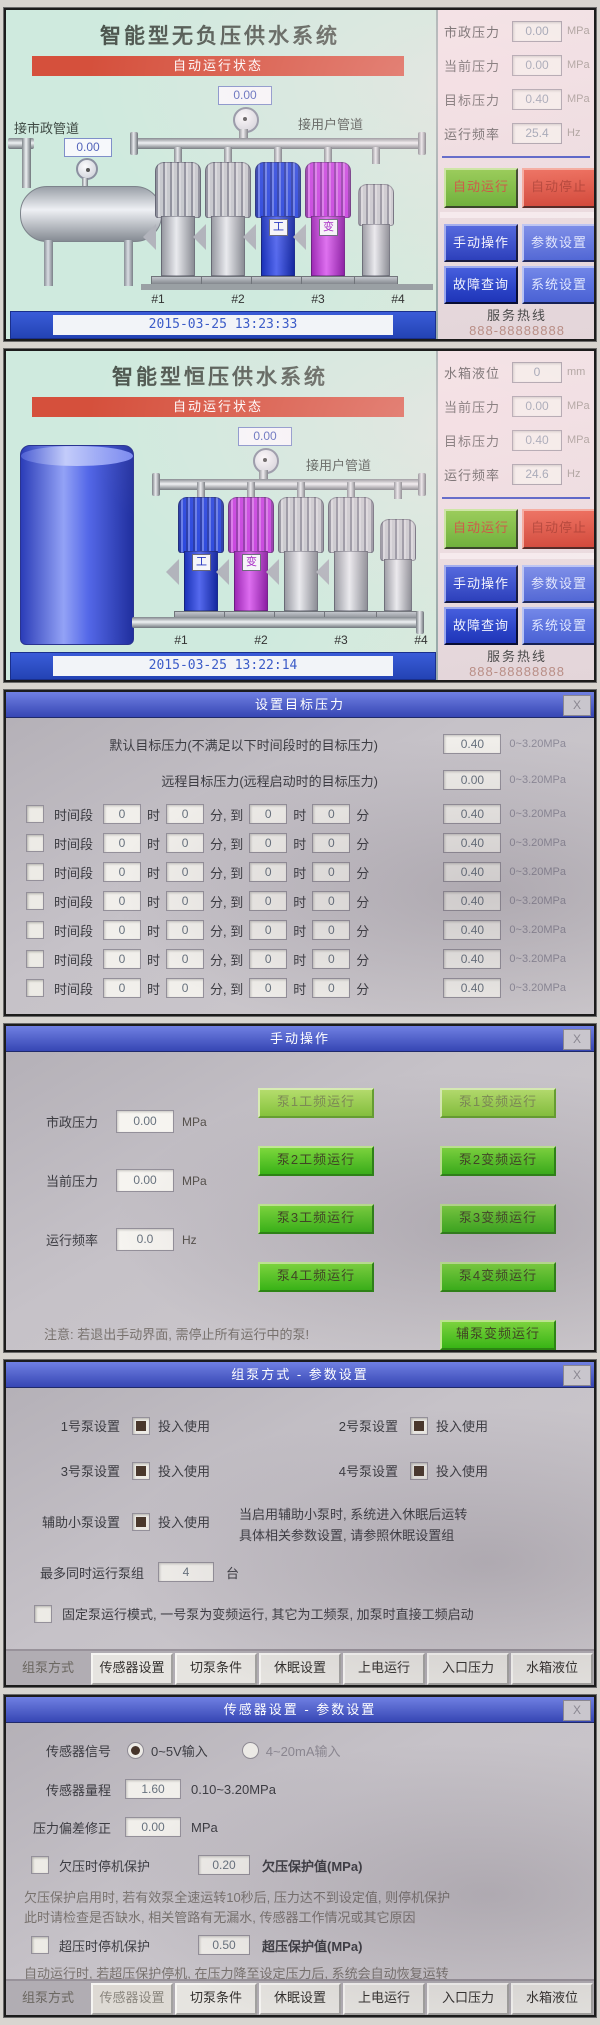  I want to click on default-pressure-input: 0.40, so click(472, 744).